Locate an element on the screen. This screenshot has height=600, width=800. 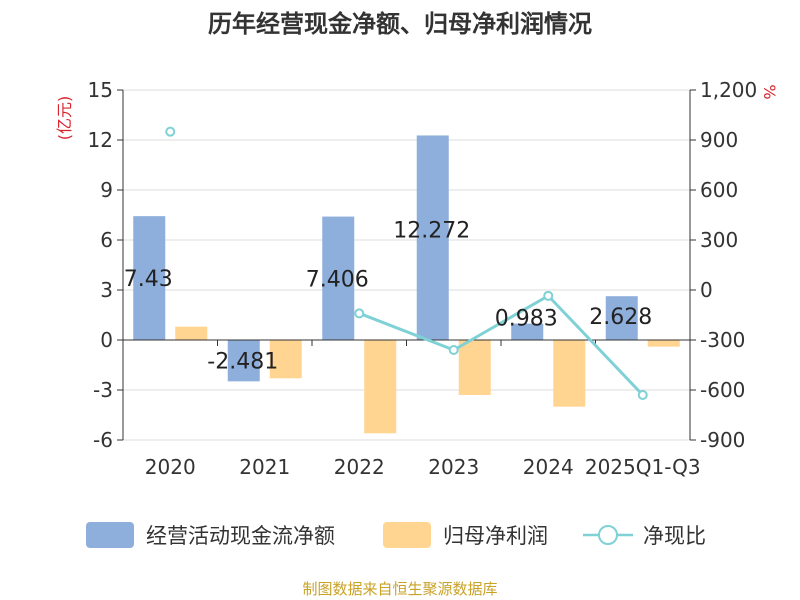
y-left-tick-label: -6 is located at coordinates (103, 440).